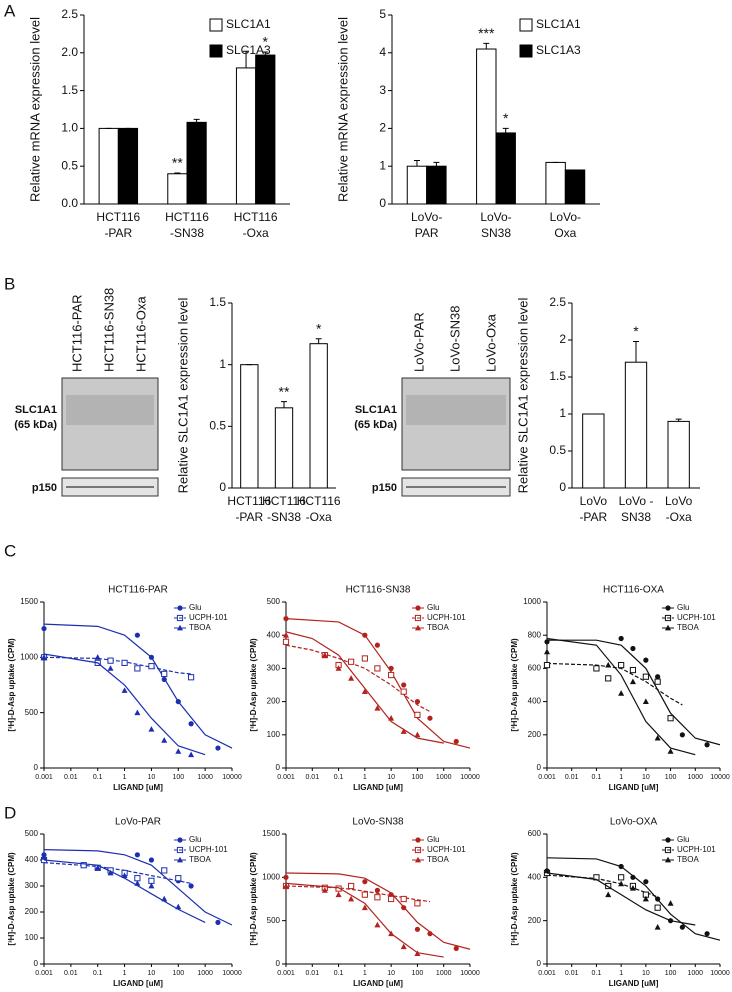 Image resolution: width=732 pixels, height=992 pixels. What do you see at coordinates (178, 973) in the screenshot?
I see `x-tick-label: 100` at bounding box center [178, 973].